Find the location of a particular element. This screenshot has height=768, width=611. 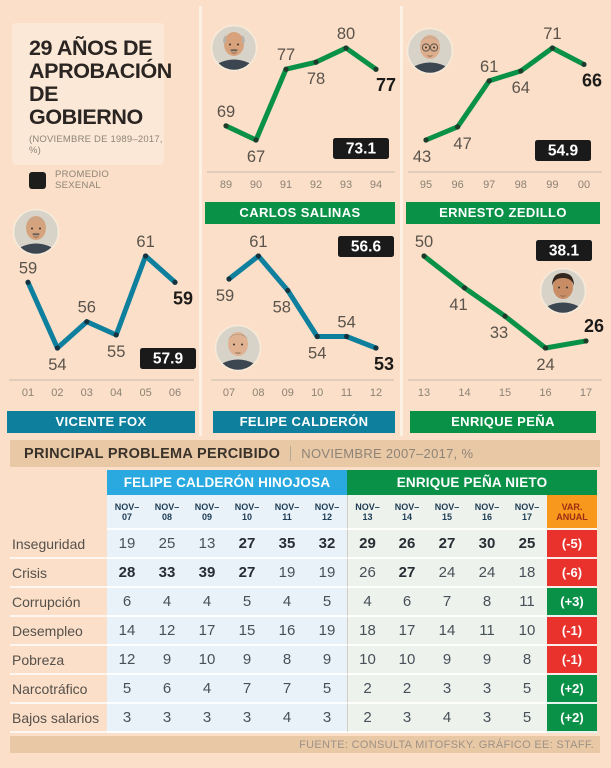

president-label-bar: FELIPE CALDERÓN is located at coordinates (304, 422).